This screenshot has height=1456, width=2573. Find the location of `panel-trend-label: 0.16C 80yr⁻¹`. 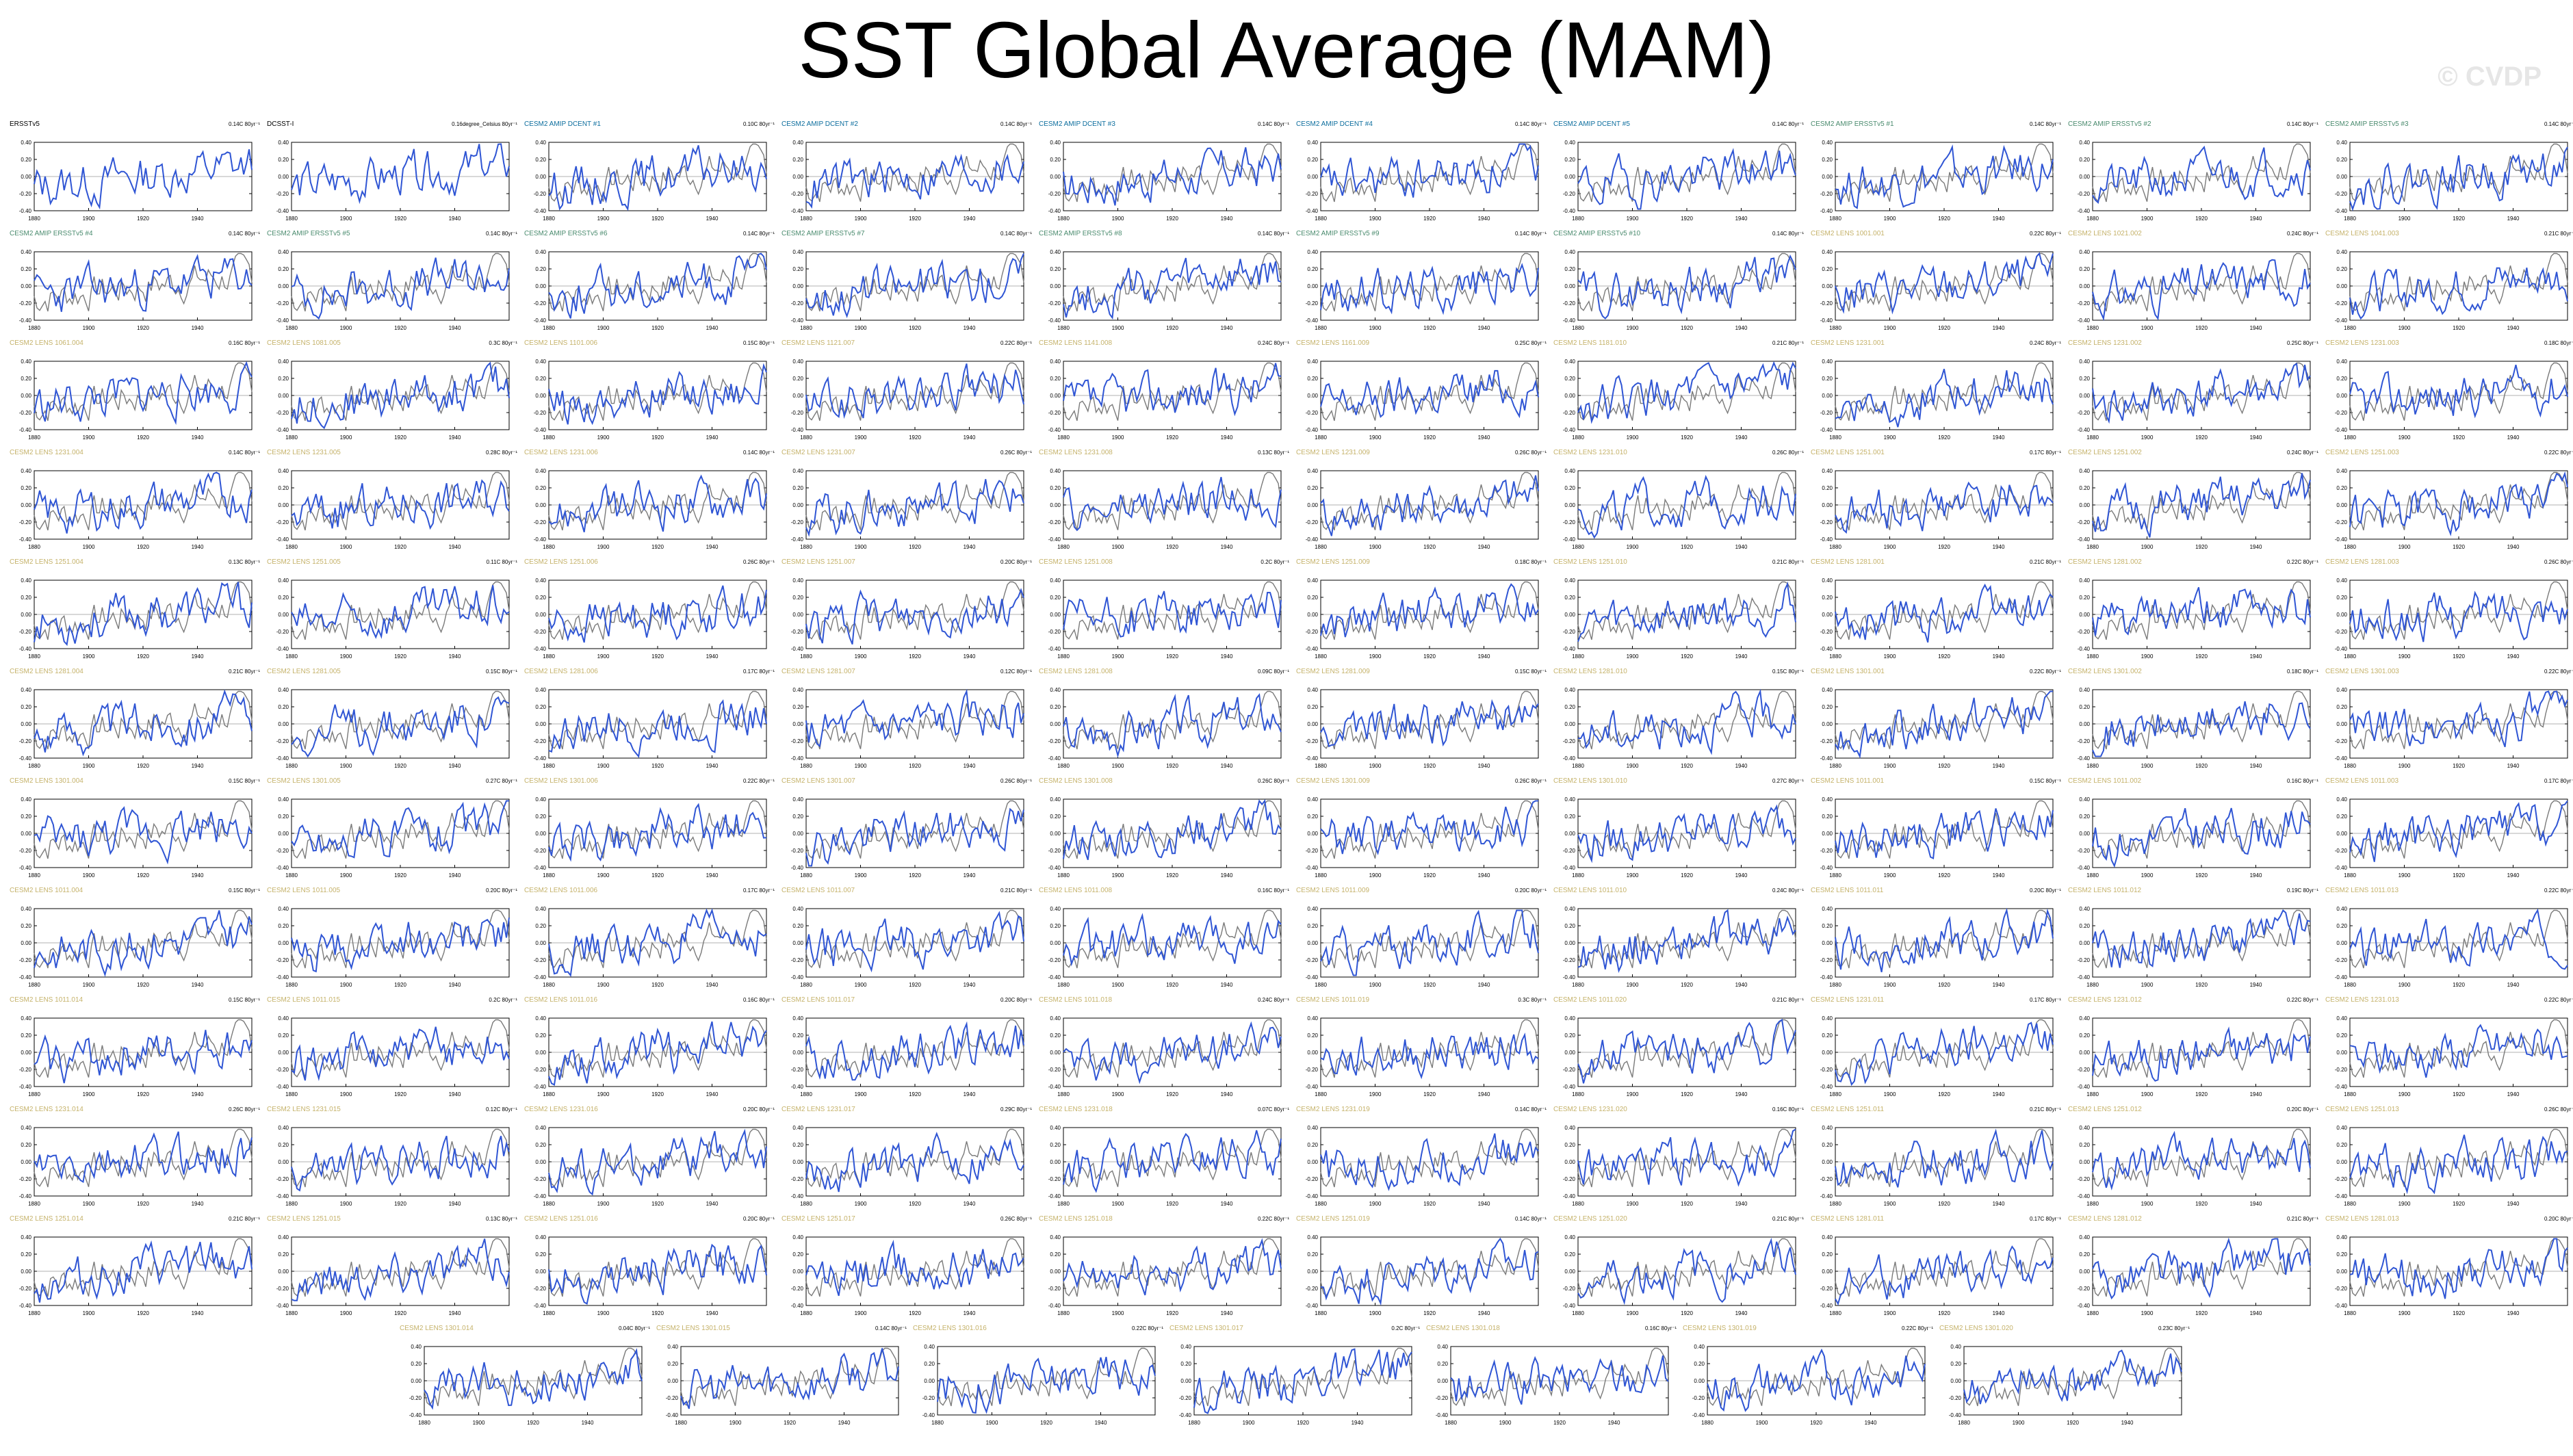

panel-trend-label: 0.16C 80yr⁻¹ is located at coordinates (1660, 1328).